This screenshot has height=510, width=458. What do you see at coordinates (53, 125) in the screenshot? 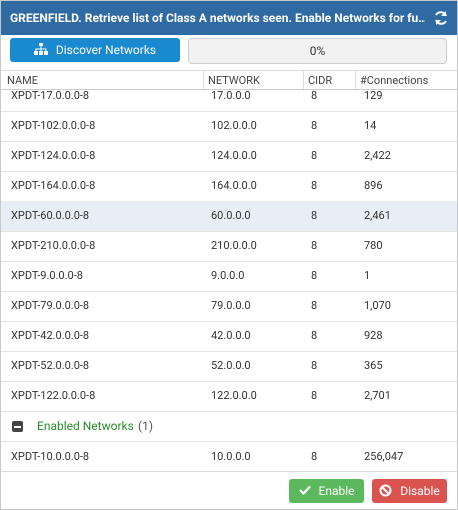
I see `table-cell: XPDT-102.0.0.0-8` at bounding box center [53, 125].